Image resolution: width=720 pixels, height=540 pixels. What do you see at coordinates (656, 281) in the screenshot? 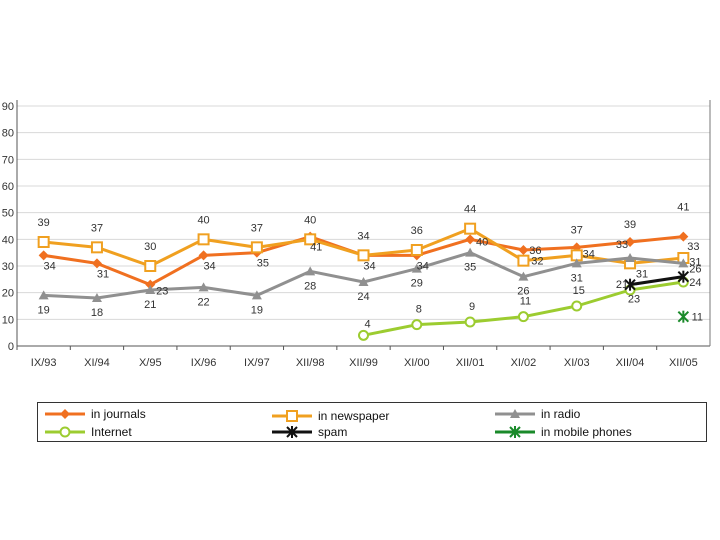
I see `series-line-spam` at bounding box center [656, 281].